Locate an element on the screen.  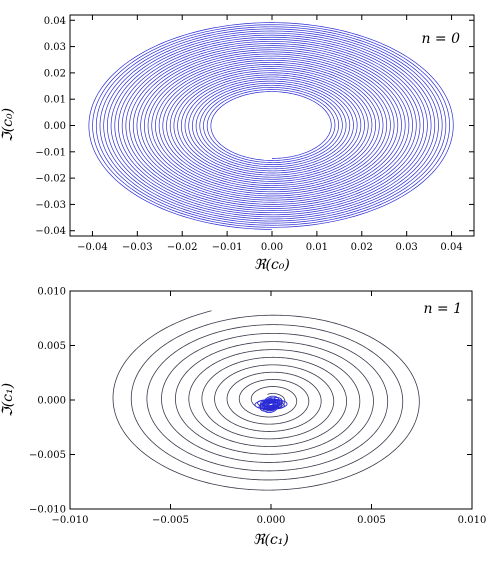
panel-n0-tag: n = 0 is located at coordinates (440, 39).